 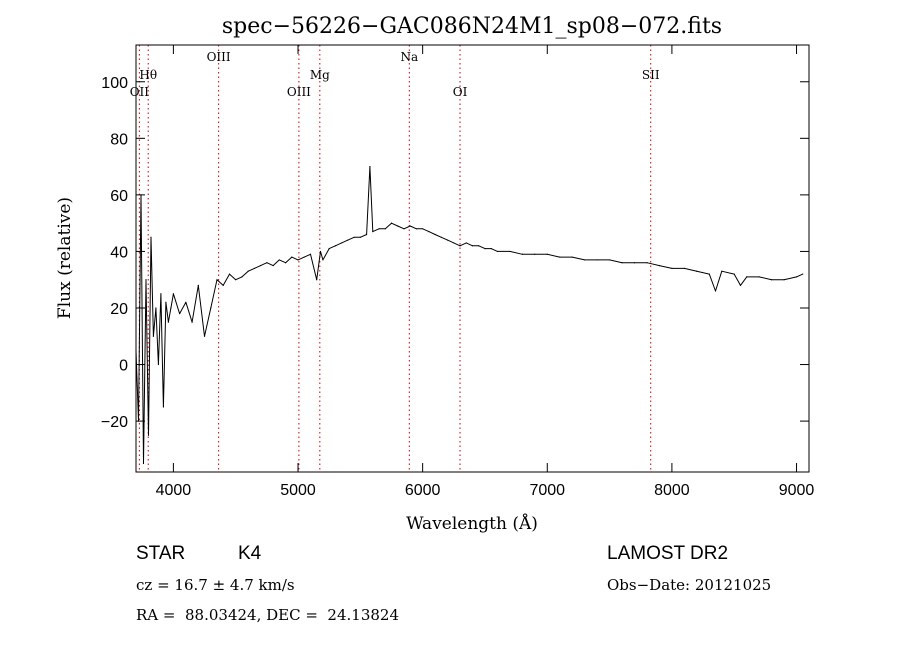 I want to click on y-tick-label: 0, so click(x=123, y=366).